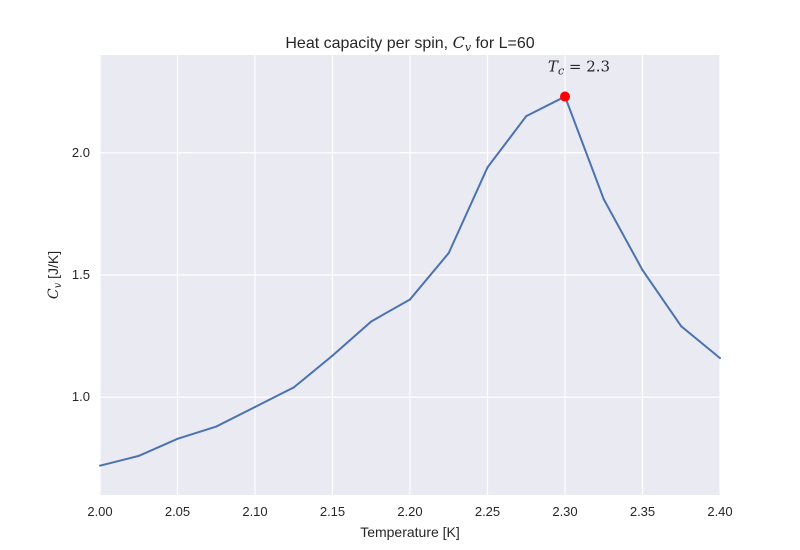 The image size is (800, 550). I want to click on y-tick-label: 2.0, so click(81, 152).